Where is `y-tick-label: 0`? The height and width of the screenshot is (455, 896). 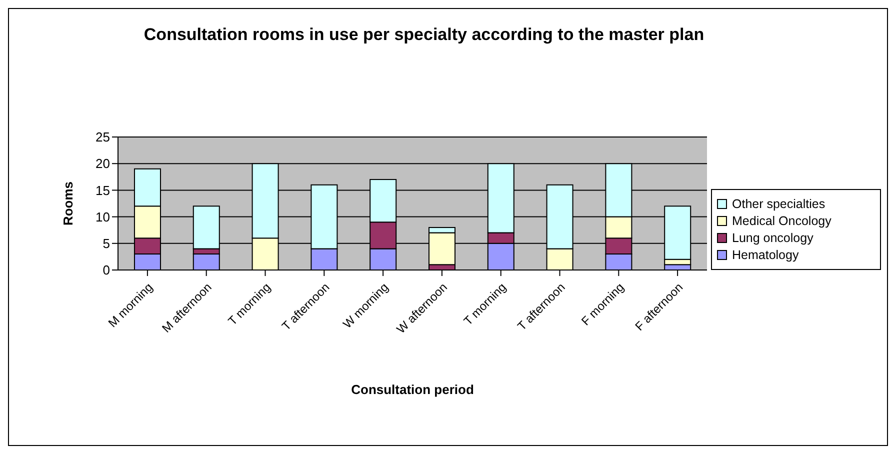
y-tick-label: 0 is located at coordinates (106, 270).